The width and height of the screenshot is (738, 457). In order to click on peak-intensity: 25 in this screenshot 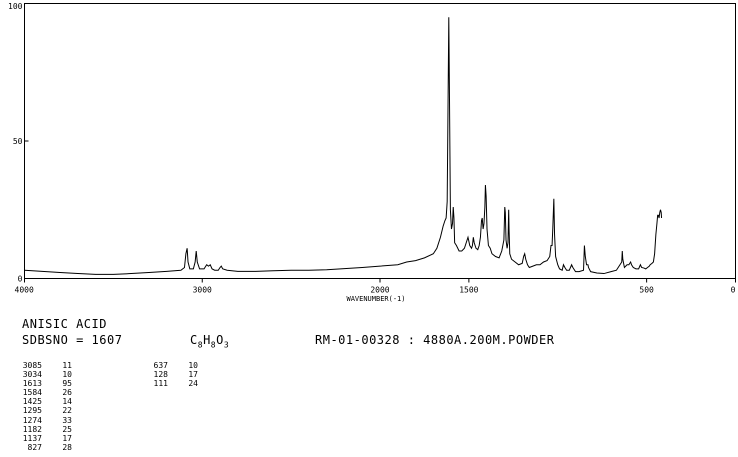, I will do `click(67, 429)`.